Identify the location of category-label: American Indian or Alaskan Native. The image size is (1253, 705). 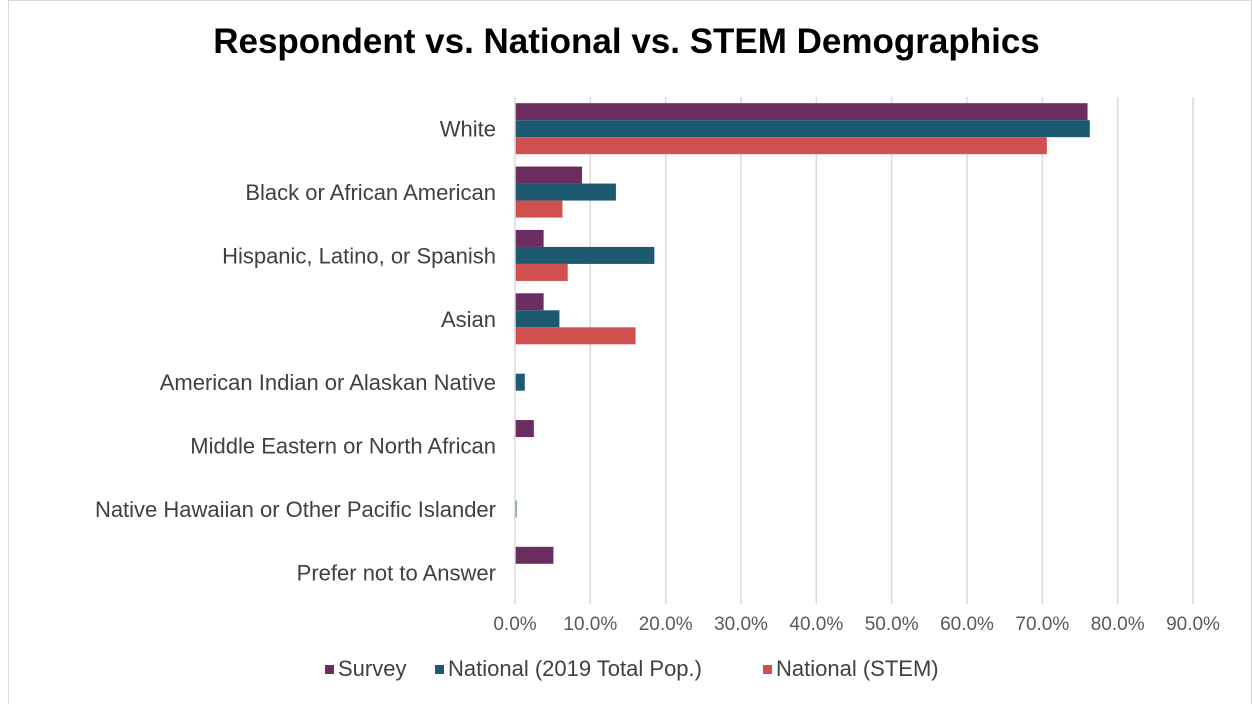
(328, 382).